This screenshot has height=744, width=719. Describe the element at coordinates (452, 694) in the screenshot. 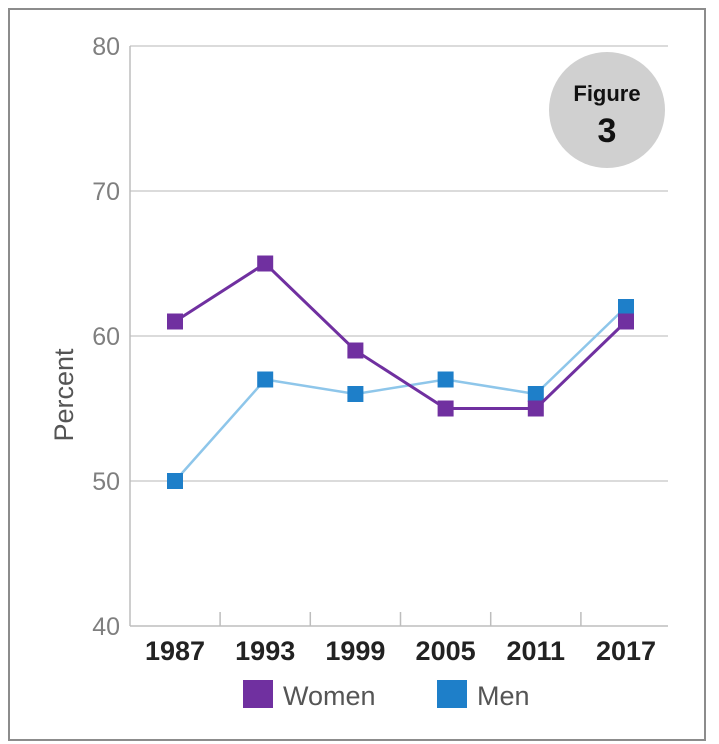

I see `legend-swatch-men` at that location.